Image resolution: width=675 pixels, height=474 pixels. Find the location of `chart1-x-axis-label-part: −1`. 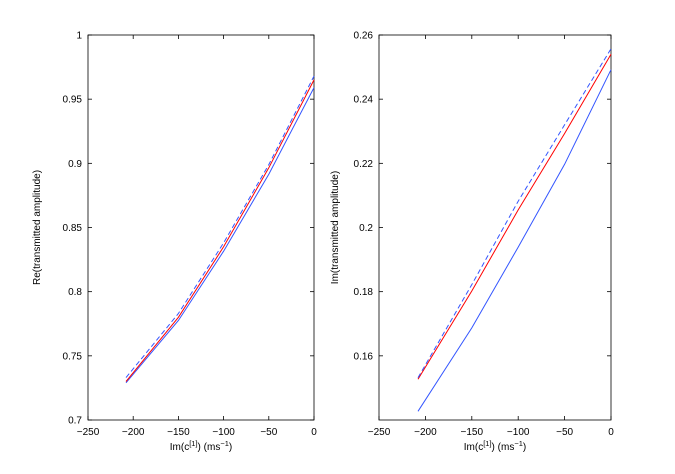

chart1-x-axis-label-part: −1 is located at coordinates (518, 443).